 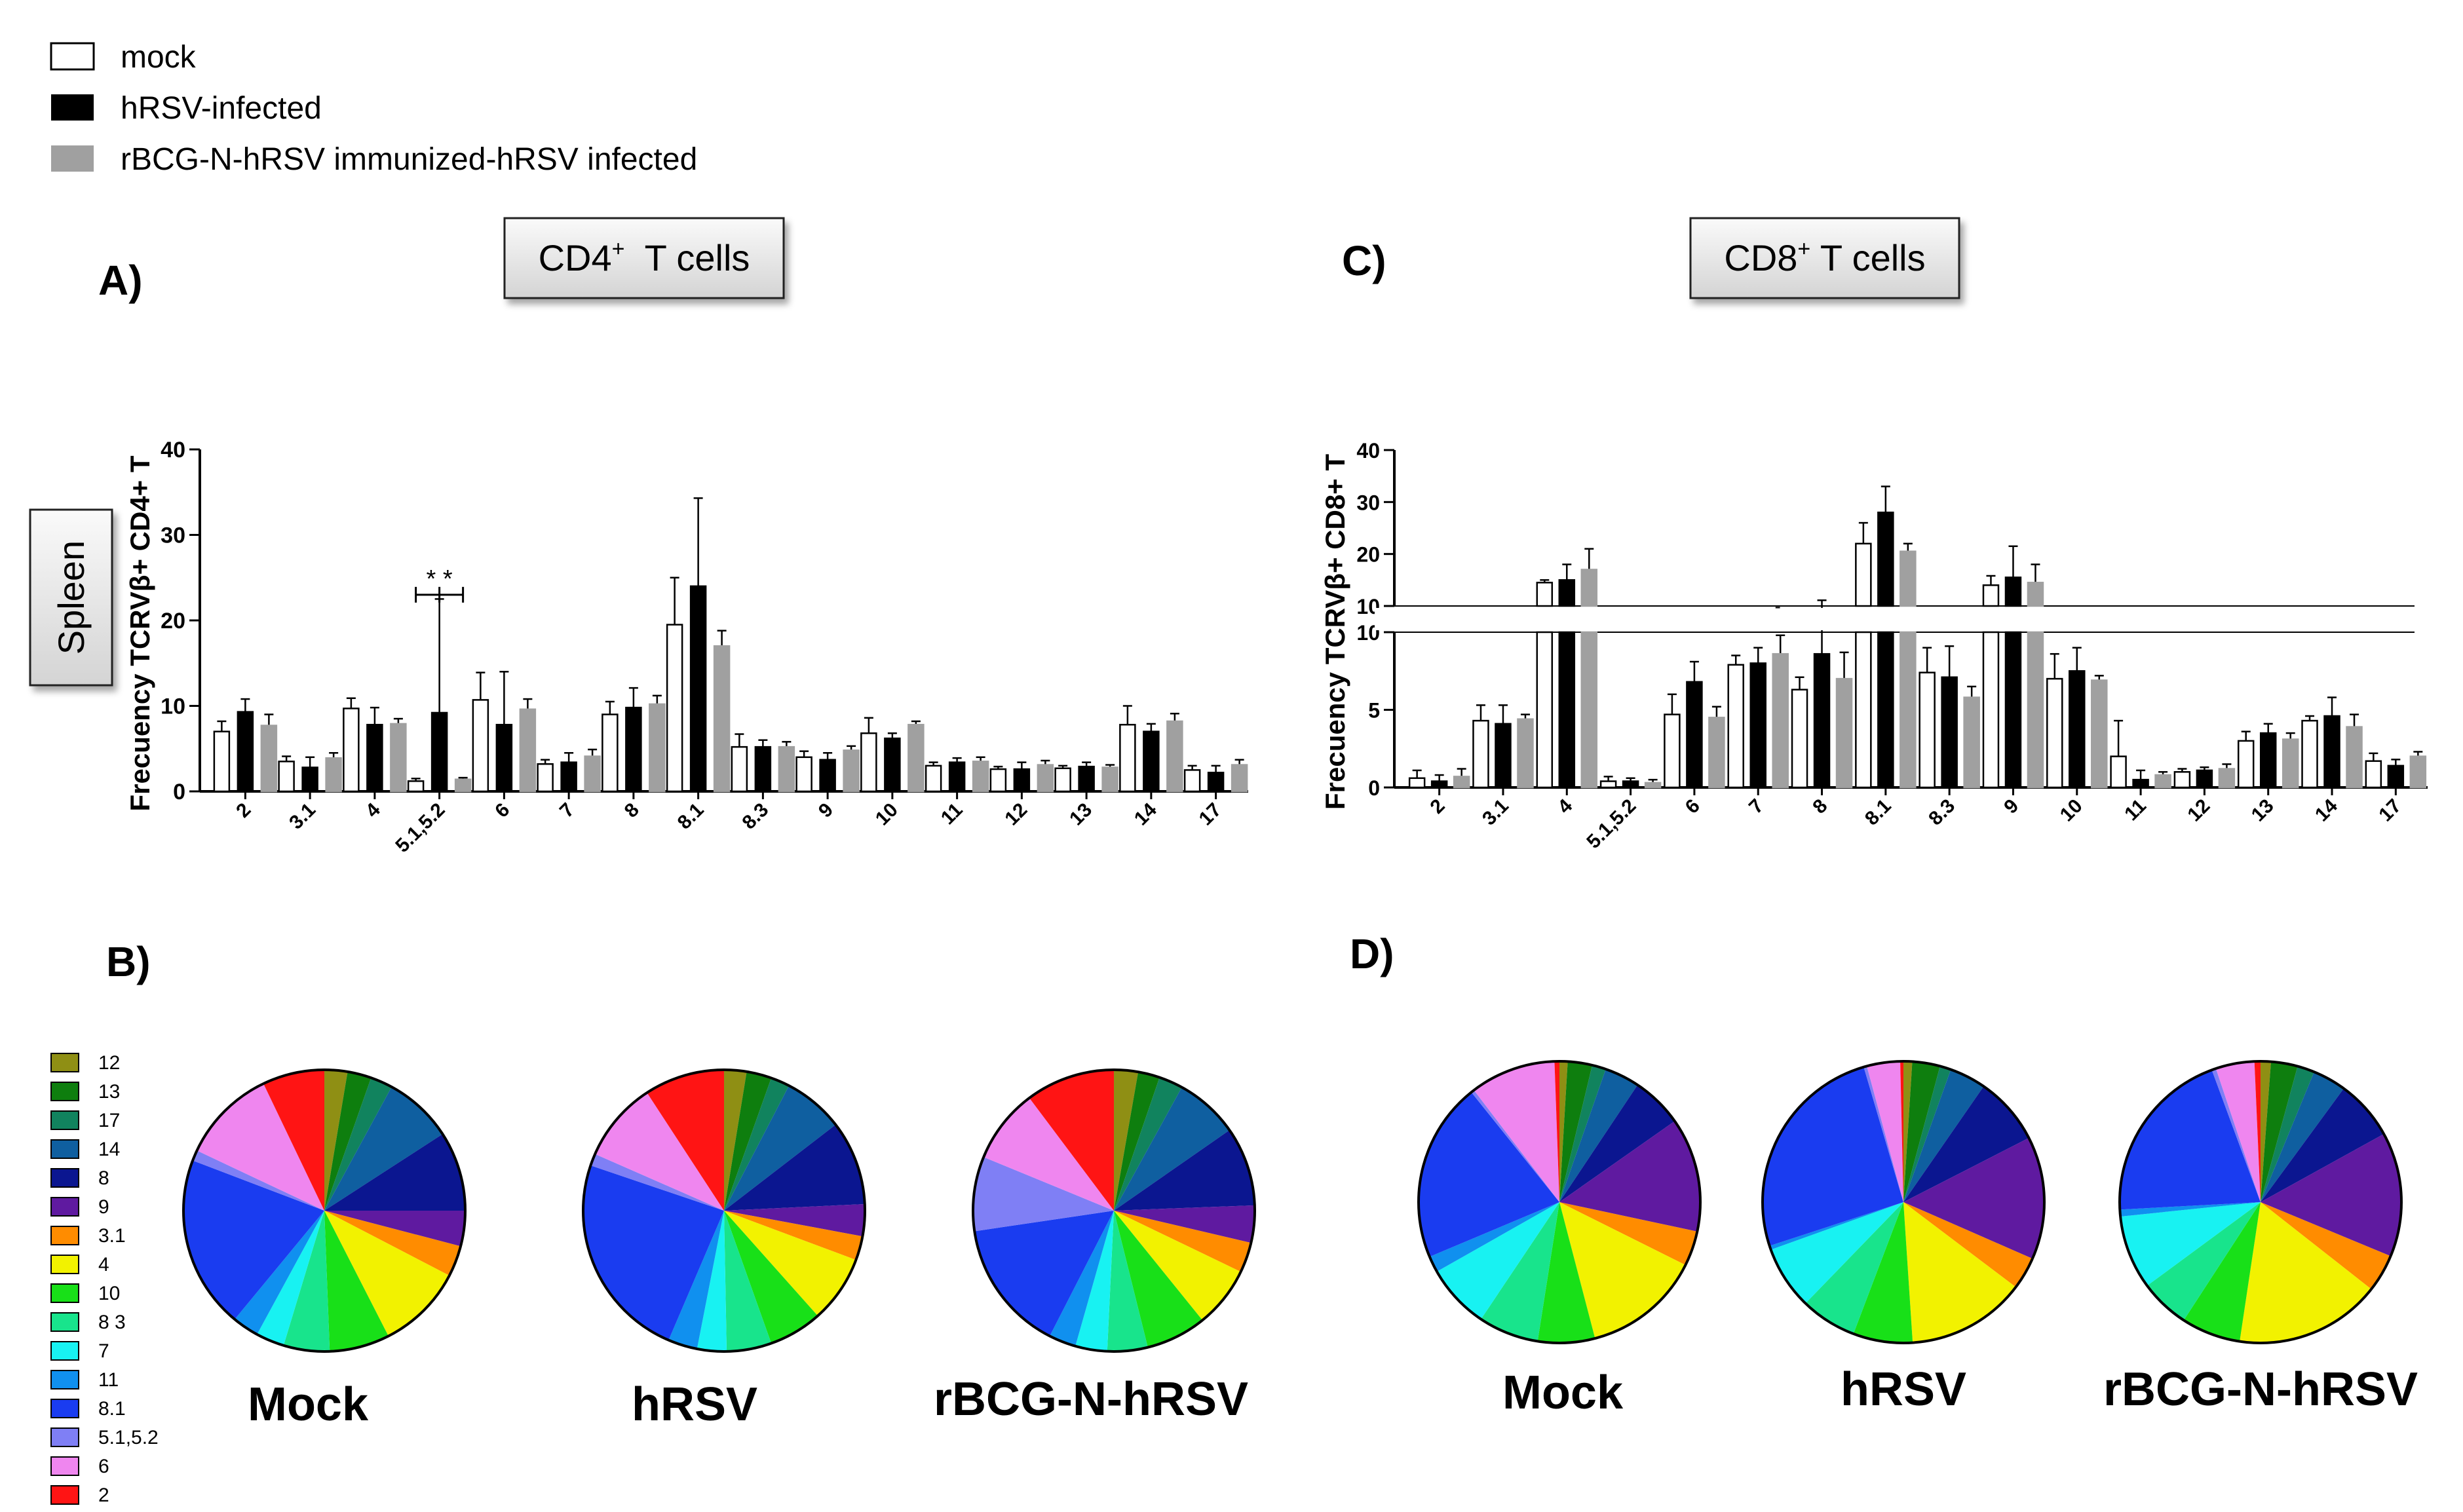 What do you see at coordinates (1372, 954) in the screenshot?
I see `panel-letter-d: D)` at bounding box center [1372, 954].